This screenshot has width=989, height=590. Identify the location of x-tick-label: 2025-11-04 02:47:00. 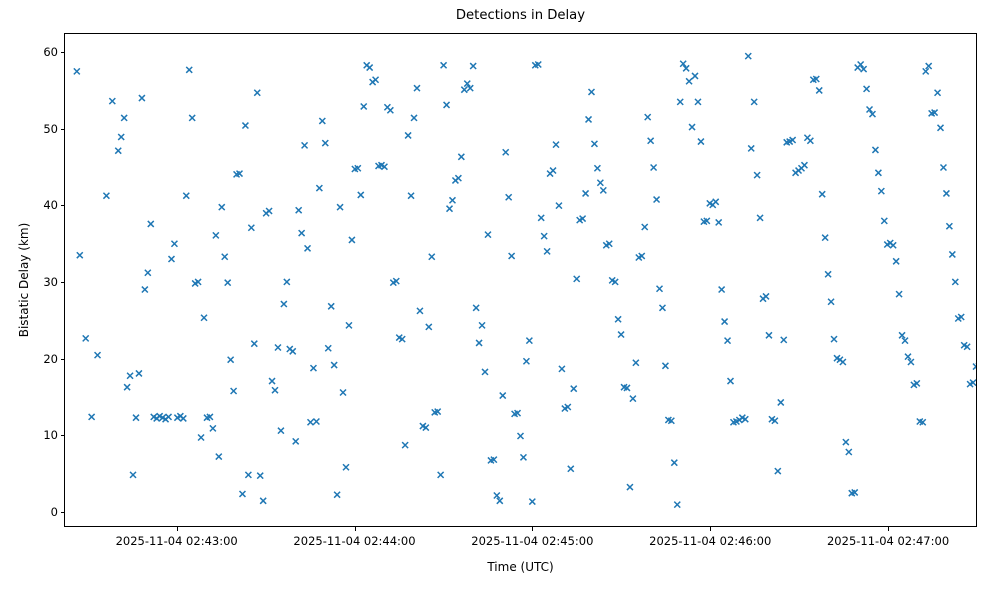
(888, 541).